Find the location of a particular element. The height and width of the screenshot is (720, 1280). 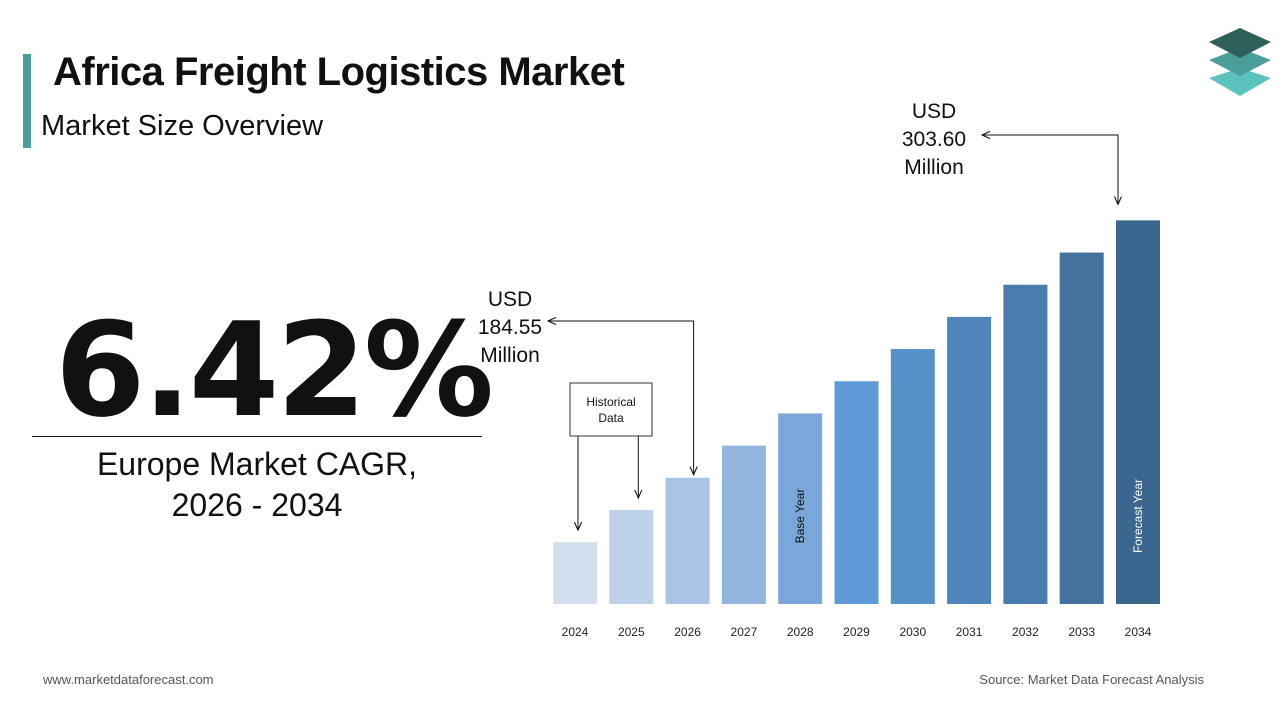

end-callout-arrow is located at coordinates (1050, 169).